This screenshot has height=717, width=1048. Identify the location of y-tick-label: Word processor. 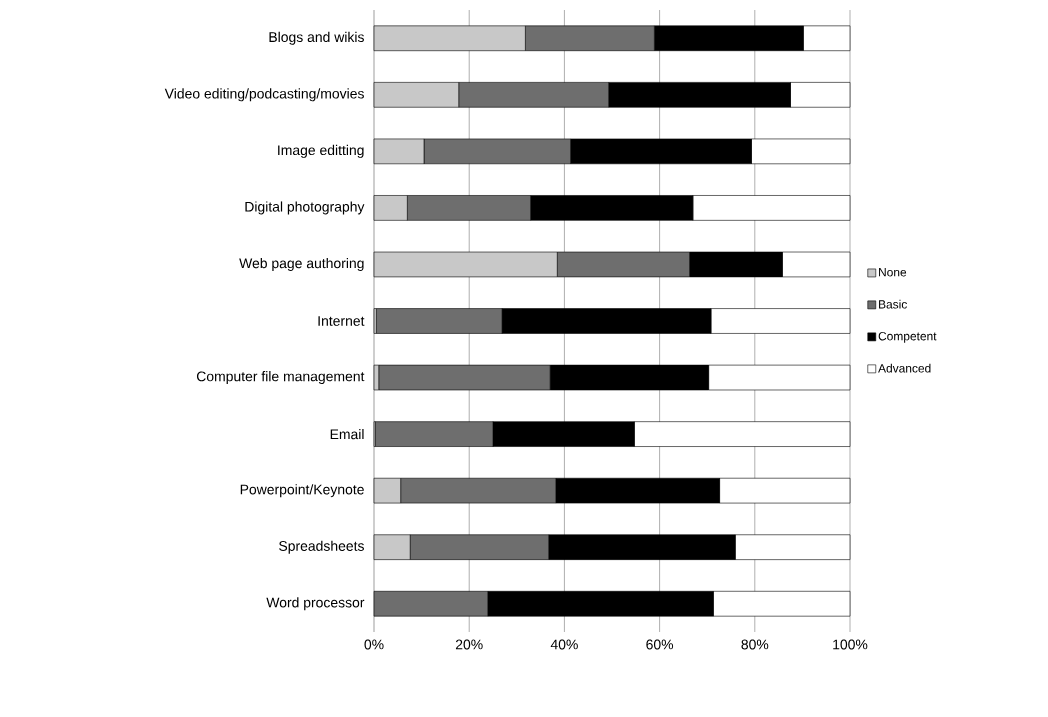
(315, 604).